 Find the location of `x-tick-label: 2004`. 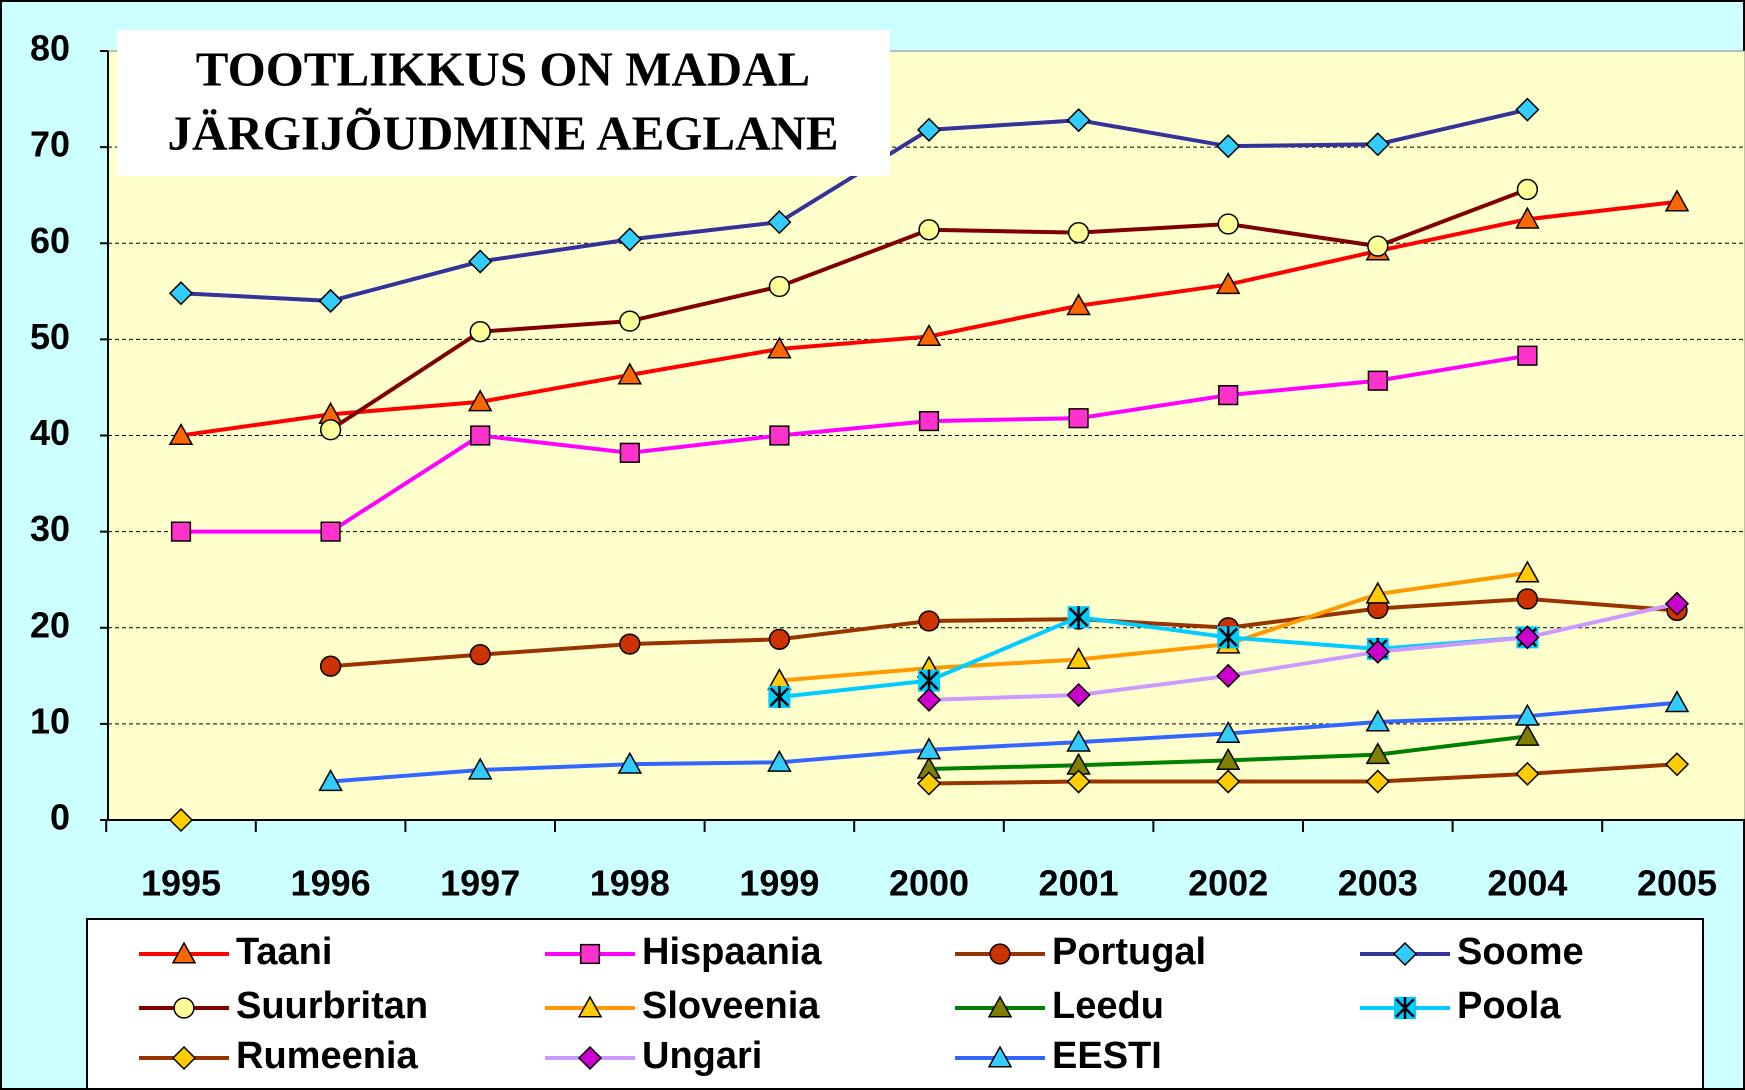

x-tick-label: 2004 is located at coordinates (1527, 883).